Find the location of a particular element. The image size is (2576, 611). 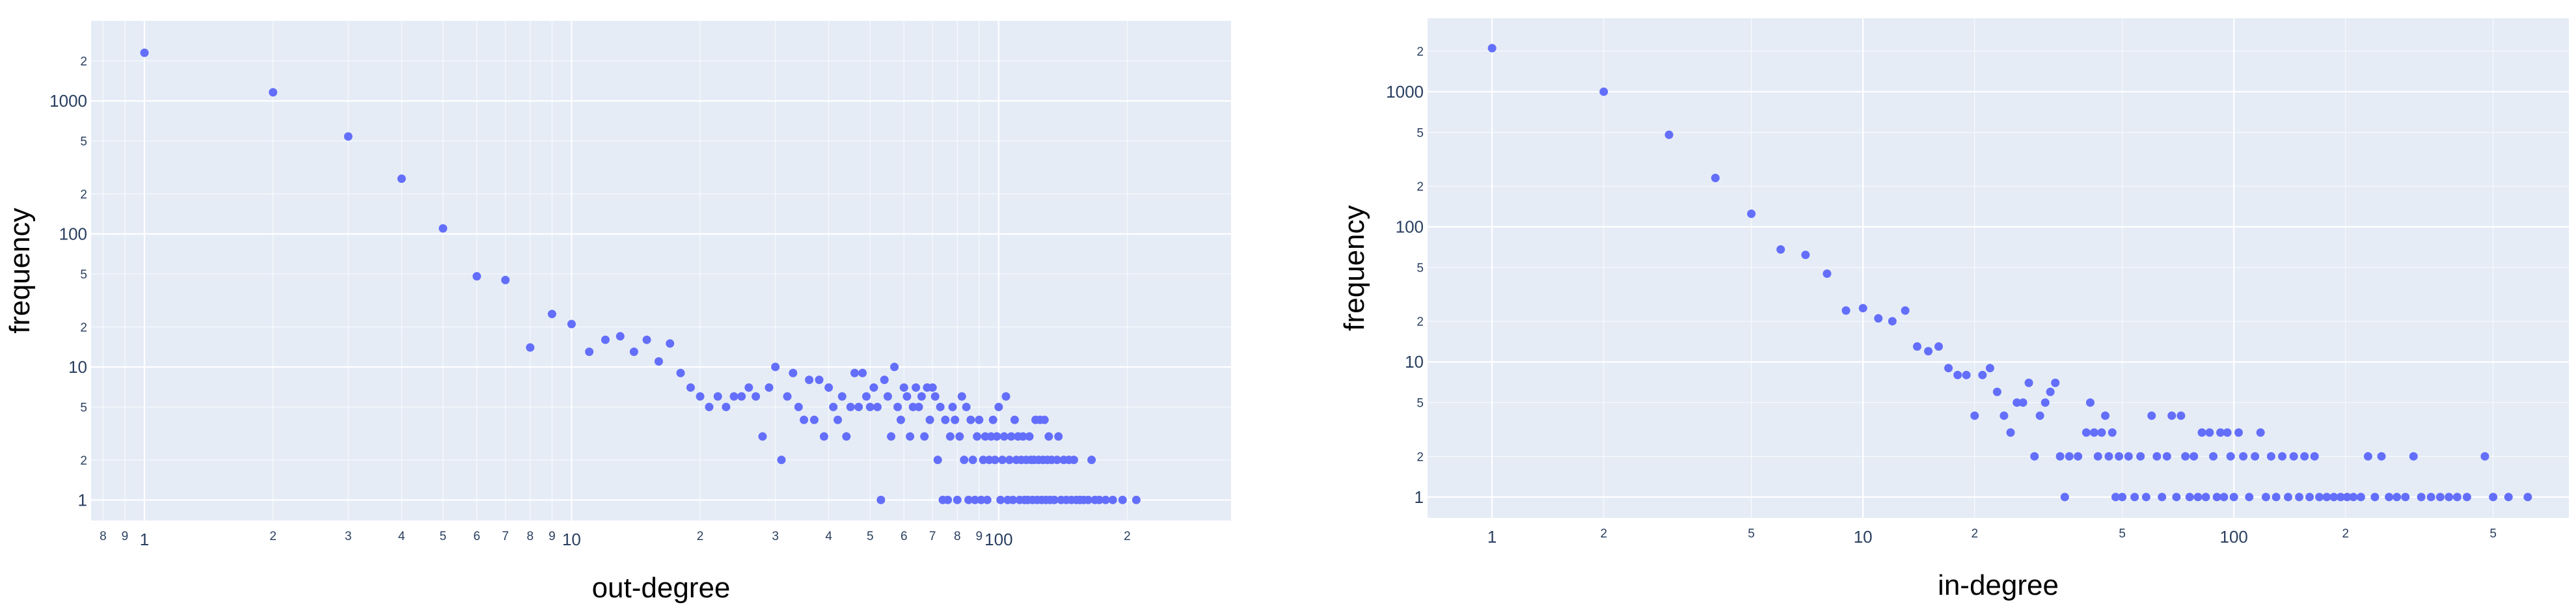

x-tick-label: 100 is located at coordinates (998, 539).